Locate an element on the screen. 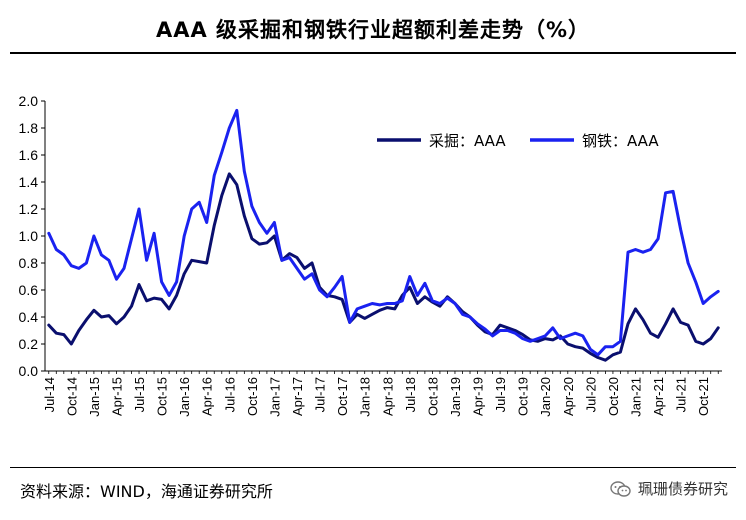  x-tick-label: Oct-20 is located at coordinates (613, 396).